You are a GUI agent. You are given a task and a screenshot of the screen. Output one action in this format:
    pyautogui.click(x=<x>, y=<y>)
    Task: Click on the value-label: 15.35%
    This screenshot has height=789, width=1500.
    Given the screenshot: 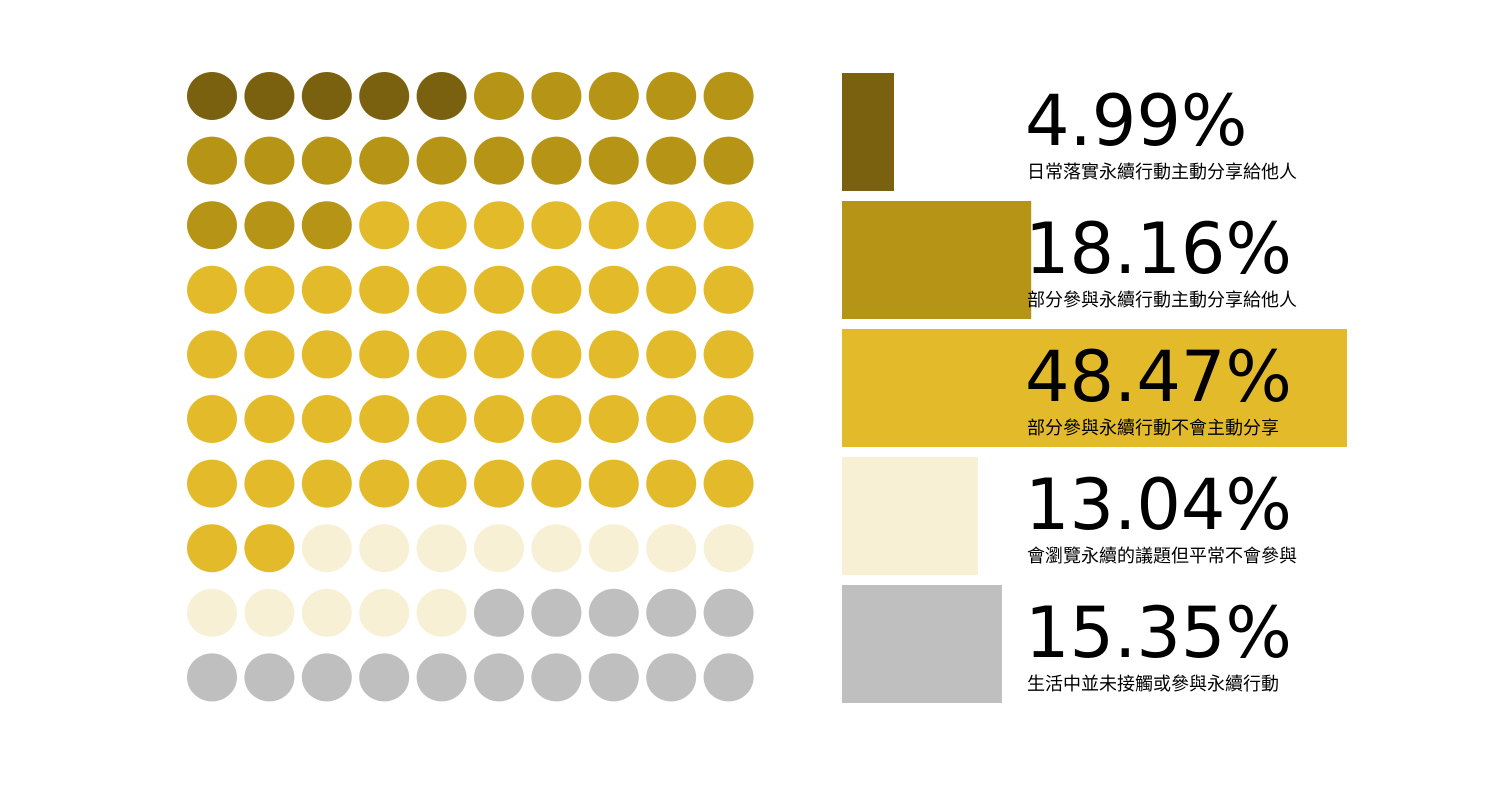 What is the action you would take?
    pyautogui.click(x=1158, y=633)
    